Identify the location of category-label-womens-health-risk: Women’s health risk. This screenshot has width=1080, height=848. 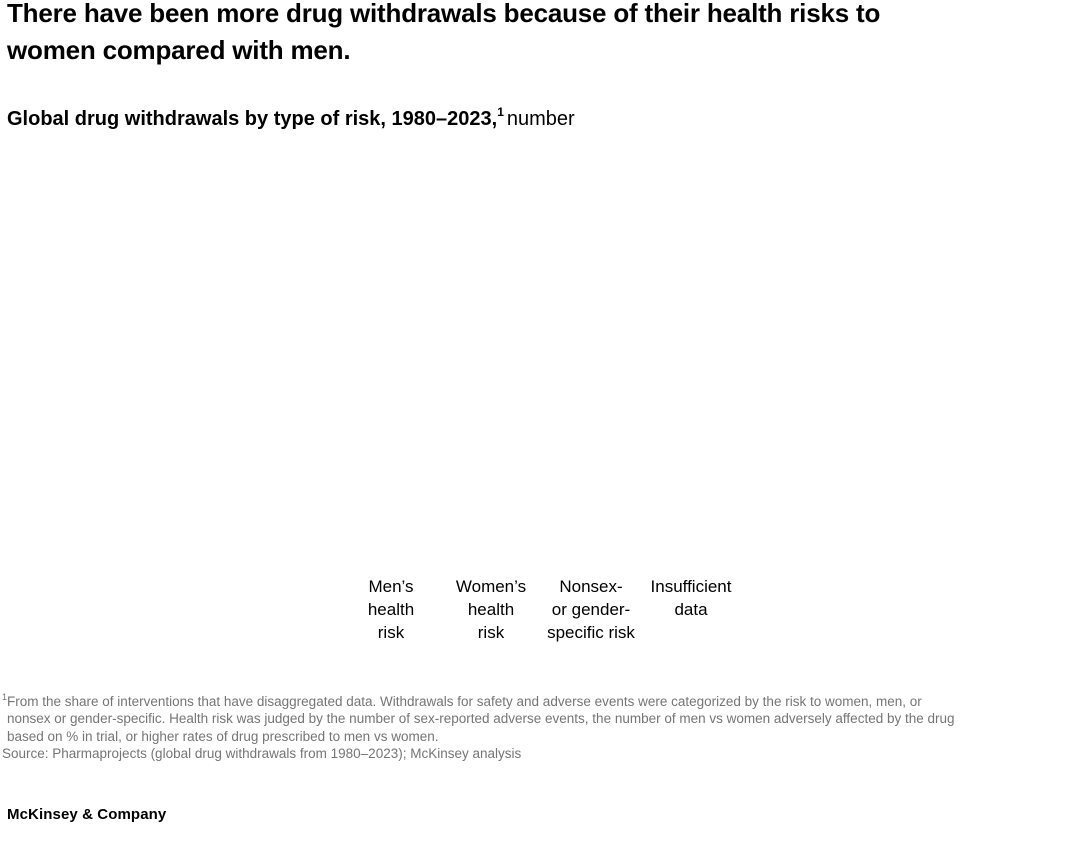
(491, 609).